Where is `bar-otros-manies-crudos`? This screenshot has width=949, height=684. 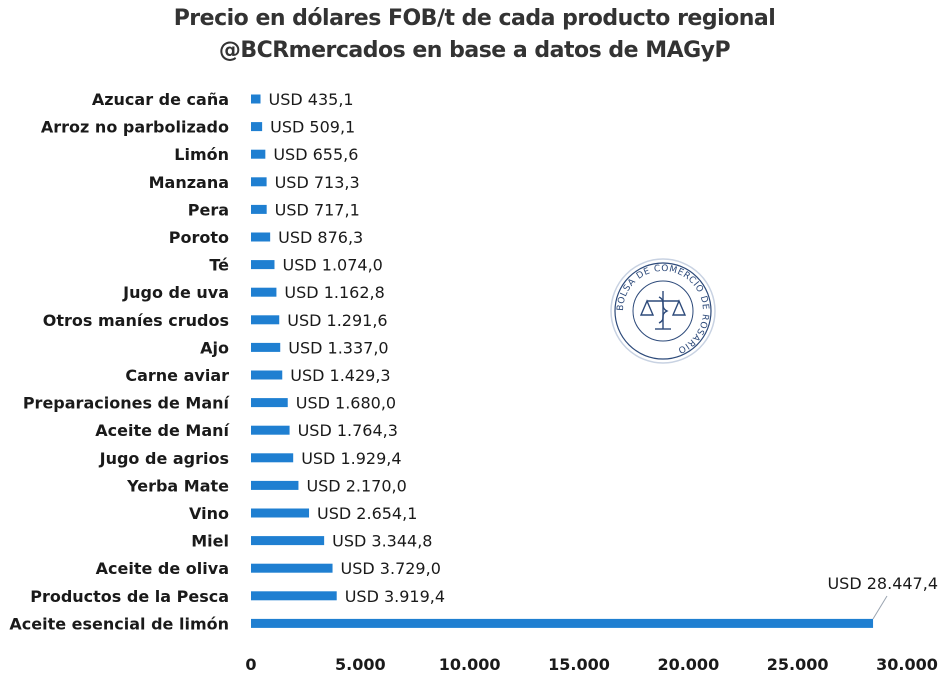 bar-otros-manies-crudos is located at coordinates (265, 320).